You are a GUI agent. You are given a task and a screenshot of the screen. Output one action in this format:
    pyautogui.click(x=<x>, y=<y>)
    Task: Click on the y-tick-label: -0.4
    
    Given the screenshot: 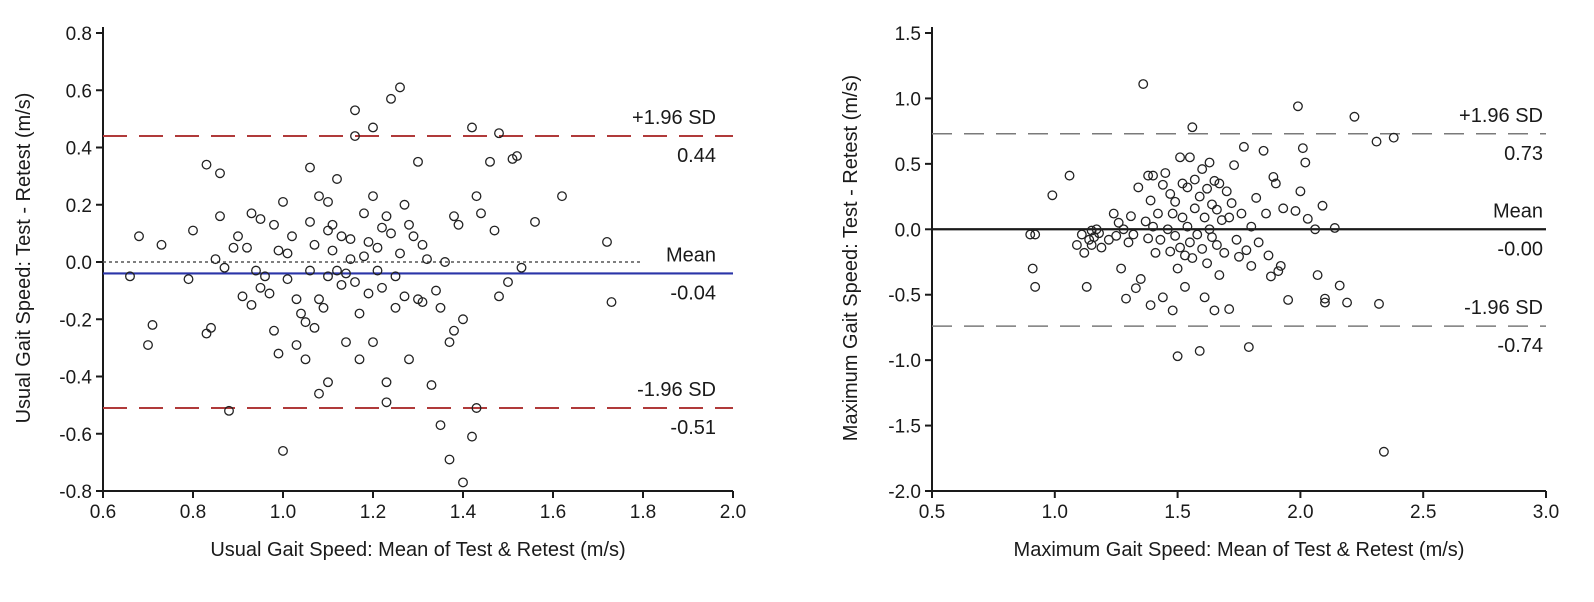 What is the action you would take?
    pyautogui.click(x=75, y=378)
    